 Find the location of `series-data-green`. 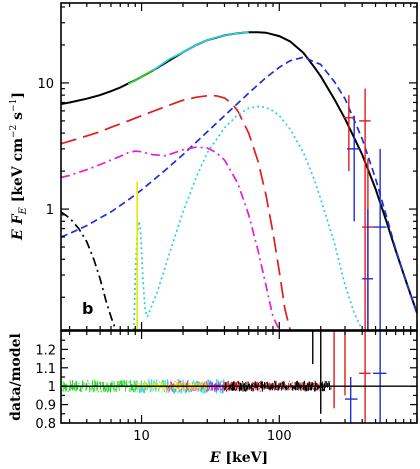

series-data-green is located at coordinates (140, 77).